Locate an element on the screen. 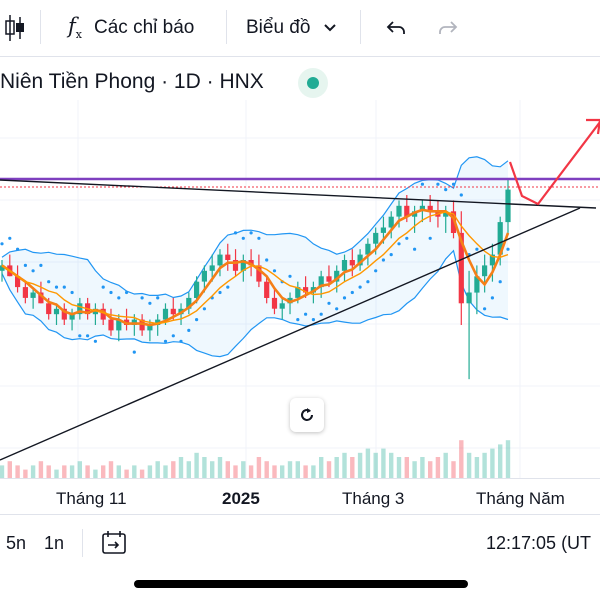 The width and height of the screenshot is (600, 600). status-dot-icon is located at coordinates (313, 83).